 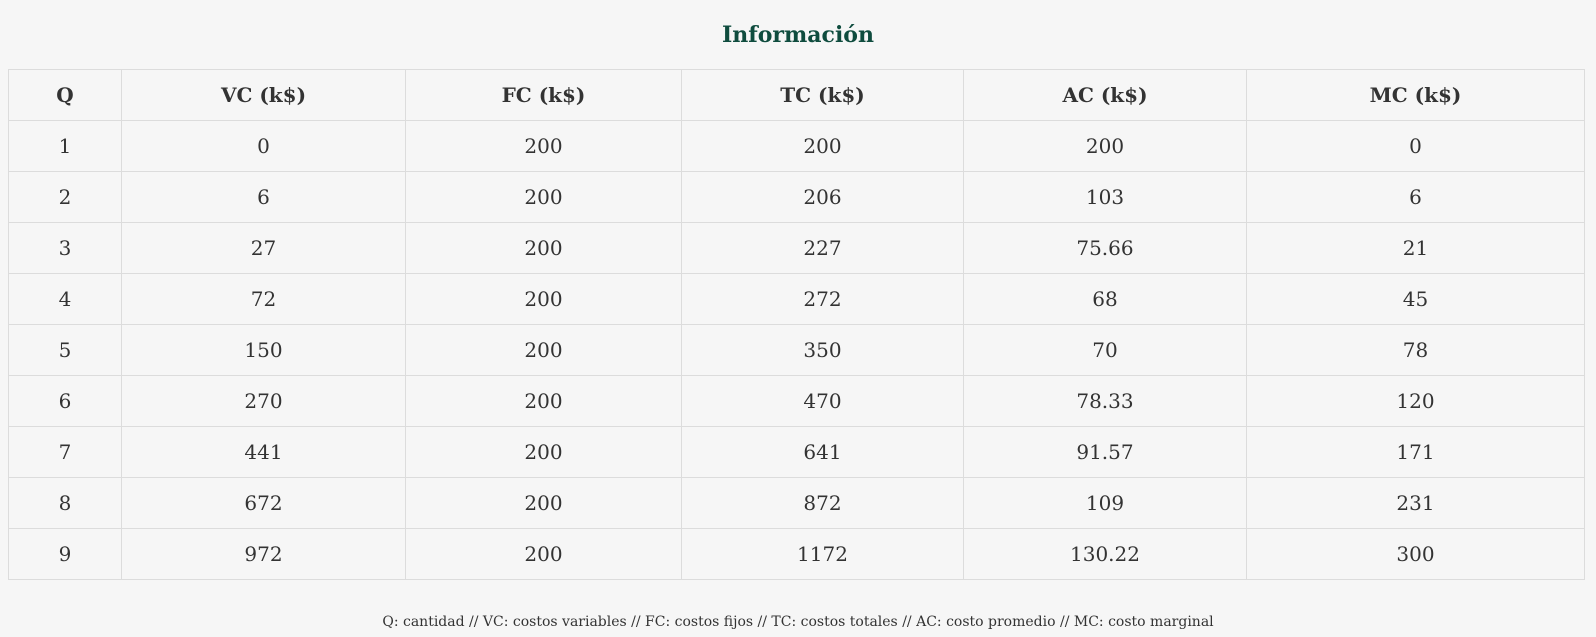 What do you see at coordinates (65, 401) in the screenshot?
I see `cell-q: 6` at bounding box center [65, 401].